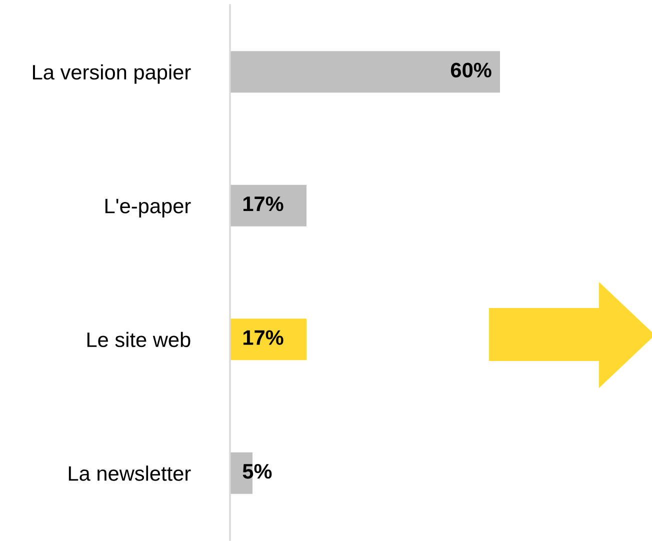 The height and width of the screenshot is (541, 652). Describe the element at coordinates (129, 473) in the screenshot. I see `y-tick-label: La newsletter` at that location.